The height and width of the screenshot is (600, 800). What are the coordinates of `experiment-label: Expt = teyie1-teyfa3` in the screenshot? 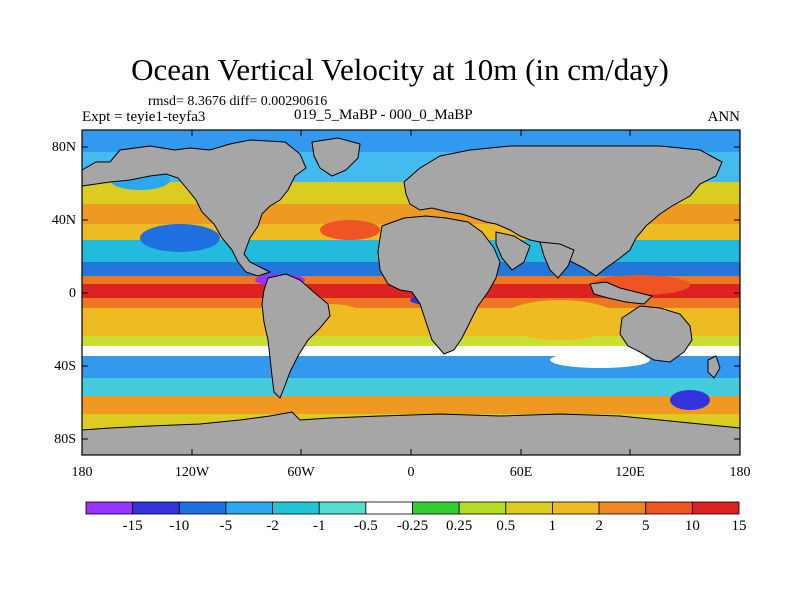 It's located at (144, 117).